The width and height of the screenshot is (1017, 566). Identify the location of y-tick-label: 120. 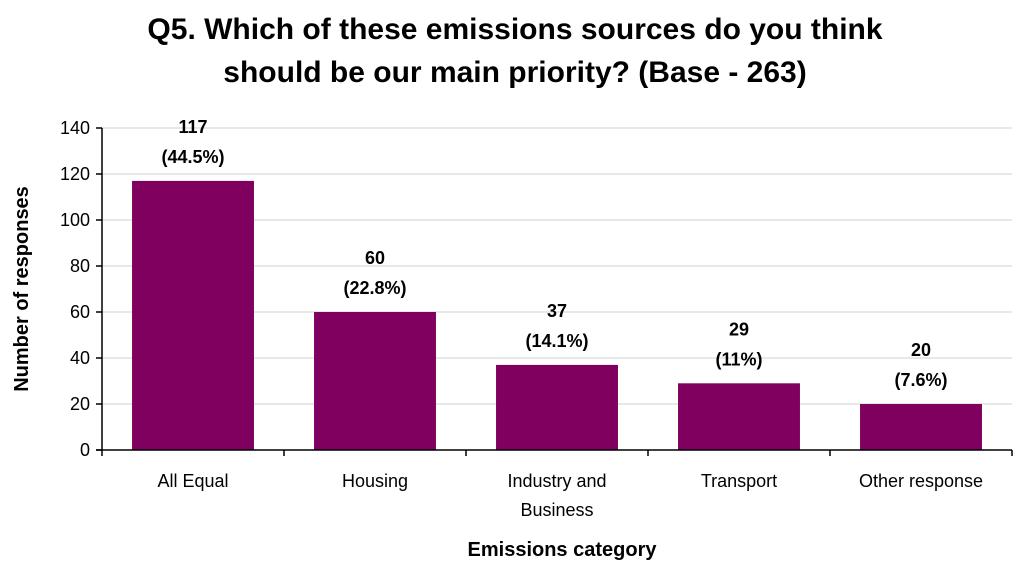
(75, 174).